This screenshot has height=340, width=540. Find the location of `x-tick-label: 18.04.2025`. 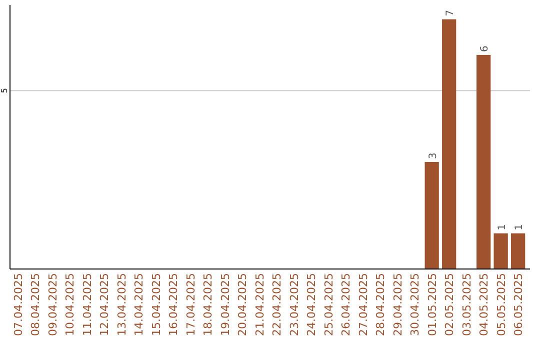

x-tick-label: 18.04.2025 is located at coordinates (208, 304).